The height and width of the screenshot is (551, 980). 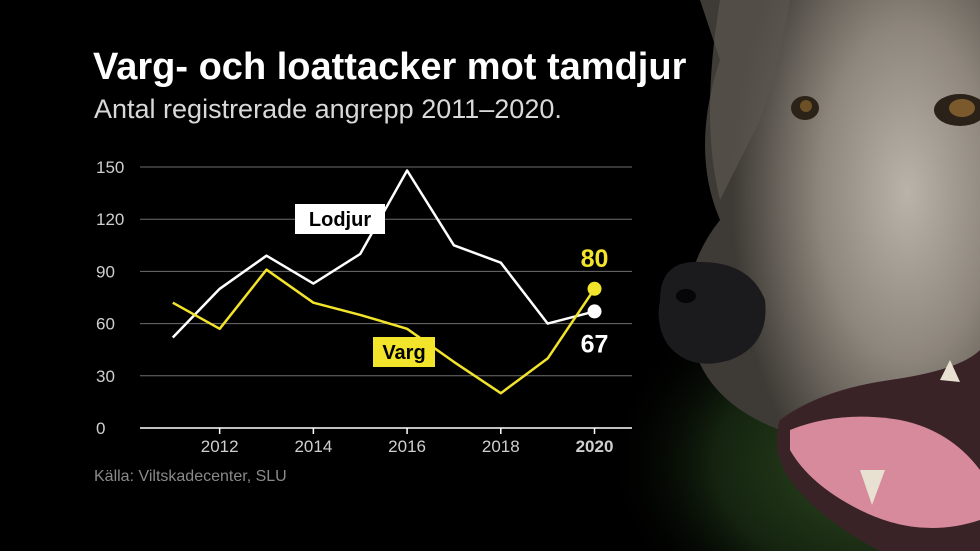 I want to click on series-line-lodjur, so click(x=383, y=254).